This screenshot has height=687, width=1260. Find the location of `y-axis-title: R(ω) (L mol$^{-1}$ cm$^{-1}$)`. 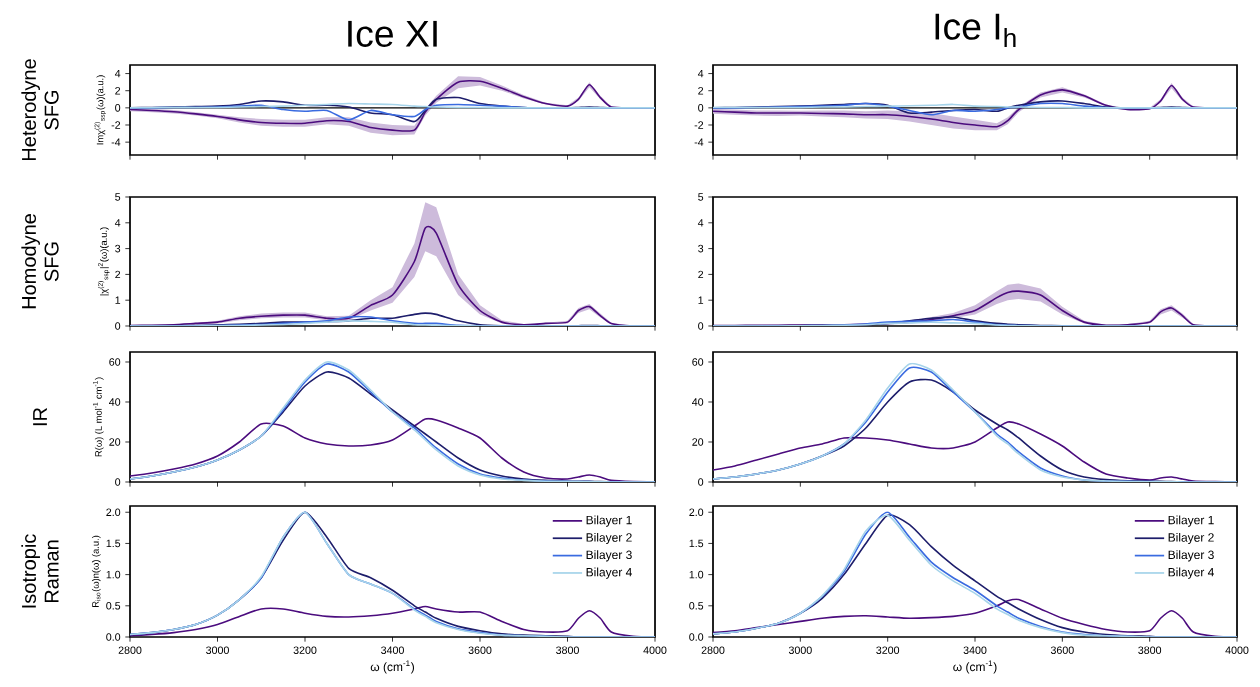

y-axis-title: R(ω) (L mol$^{-1}$ cm$^{-1}$) is located at coordinates (98, 417).